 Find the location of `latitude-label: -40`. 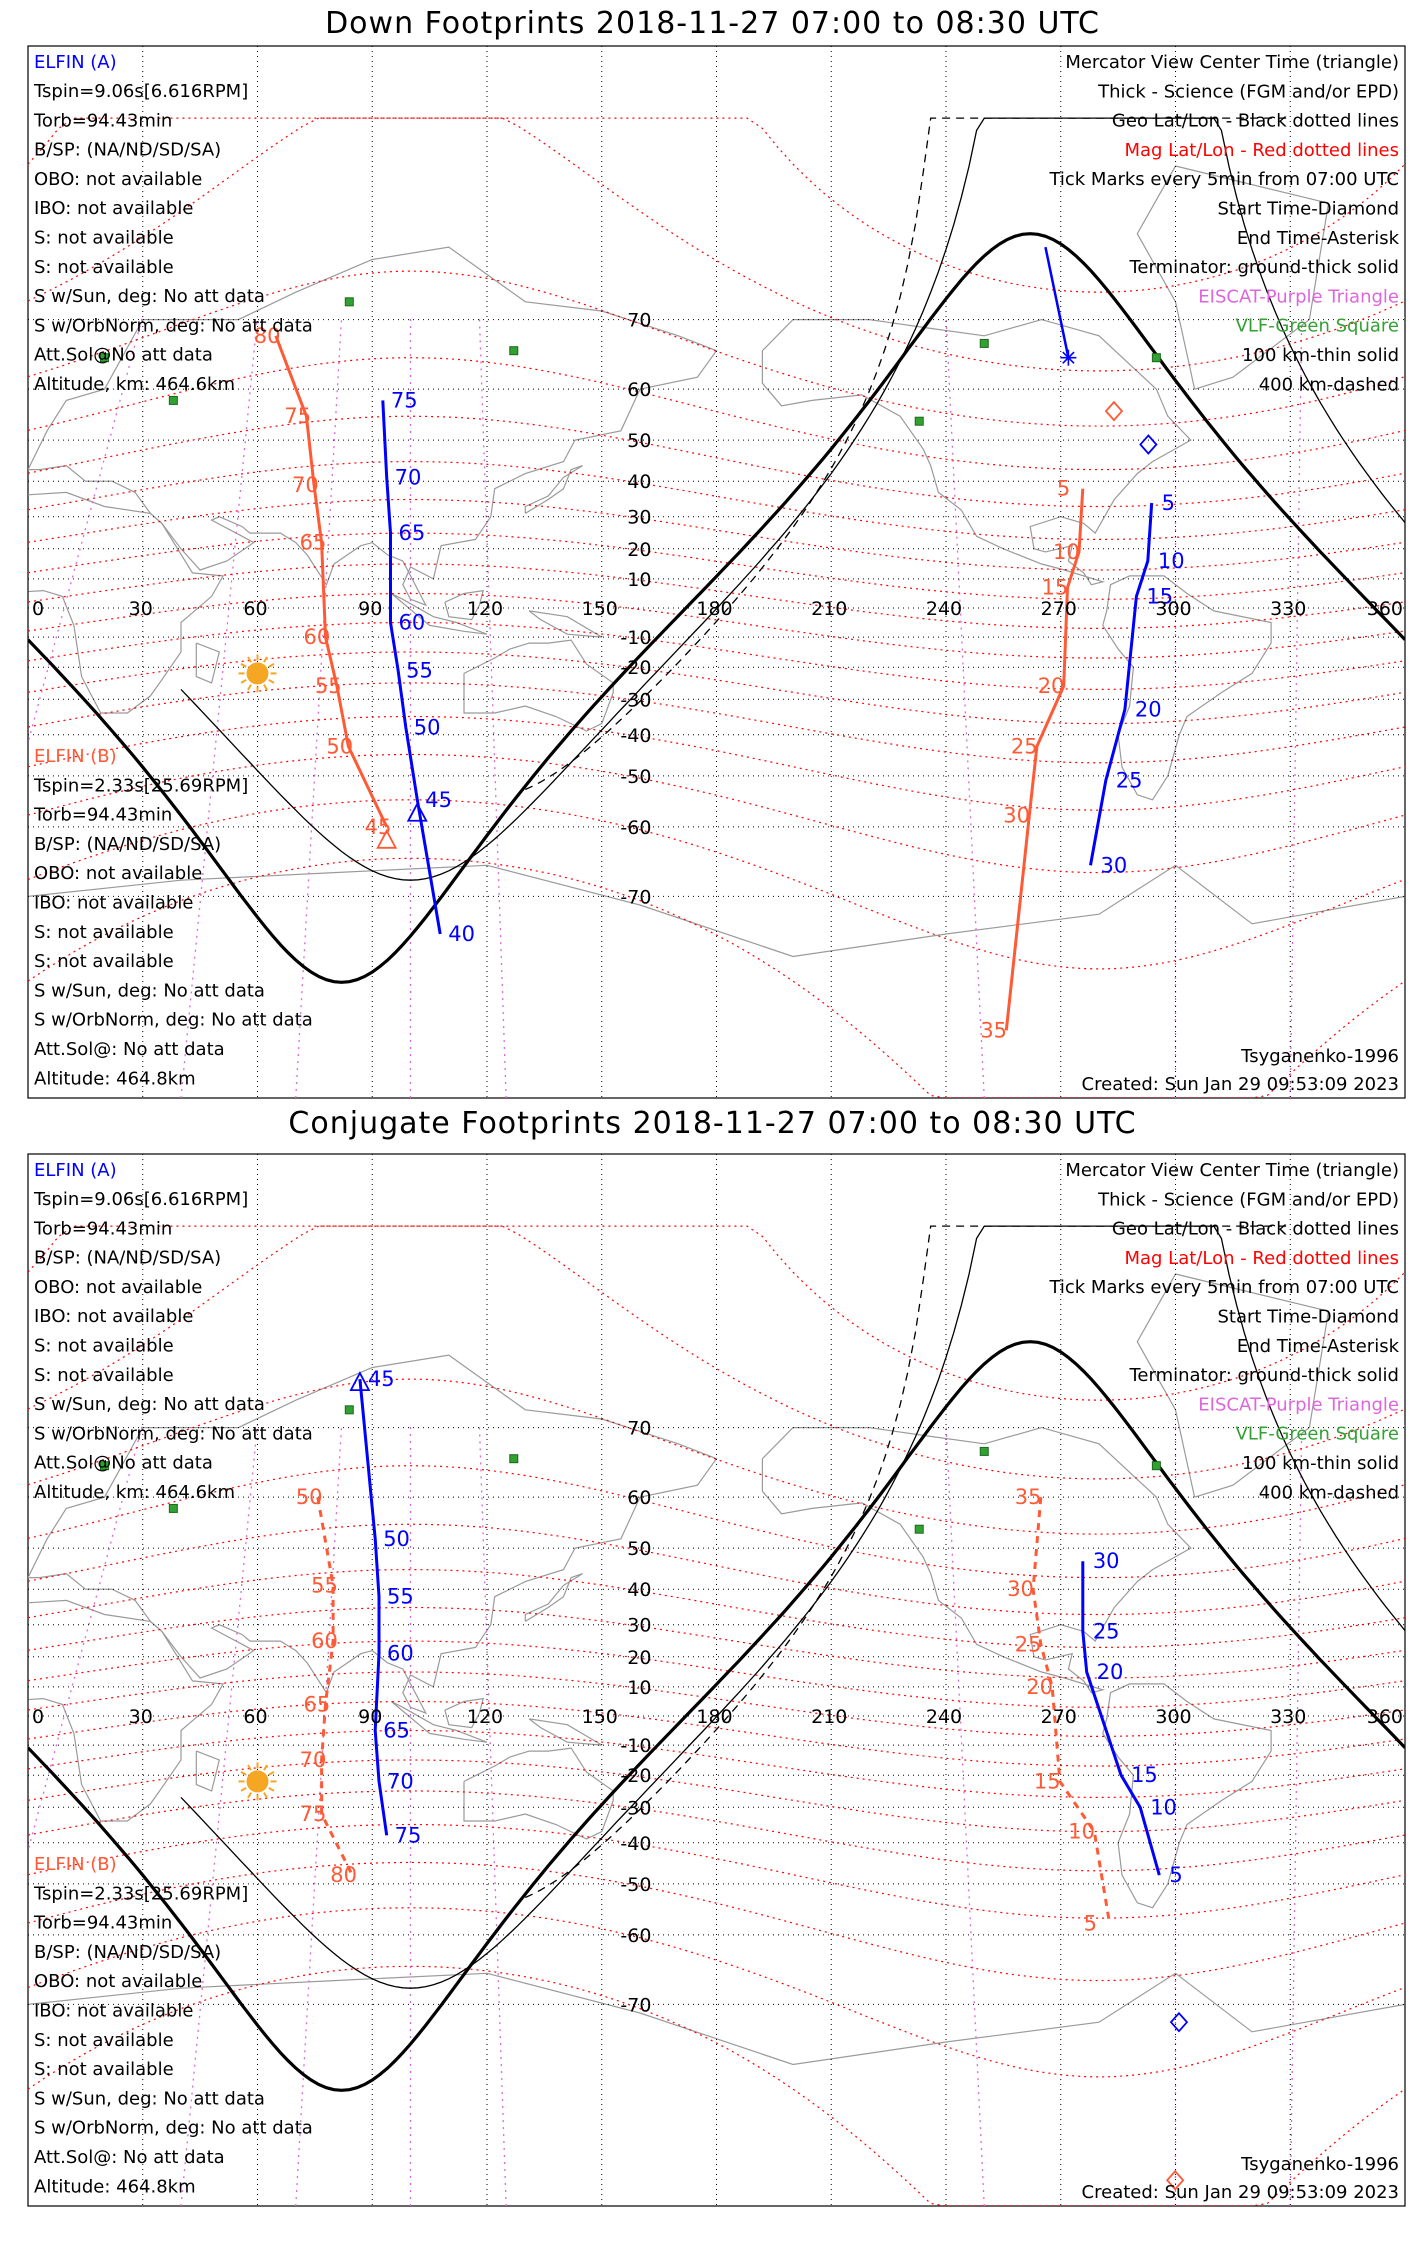

latitude-label: -40 is located at coordinates (635, 736).